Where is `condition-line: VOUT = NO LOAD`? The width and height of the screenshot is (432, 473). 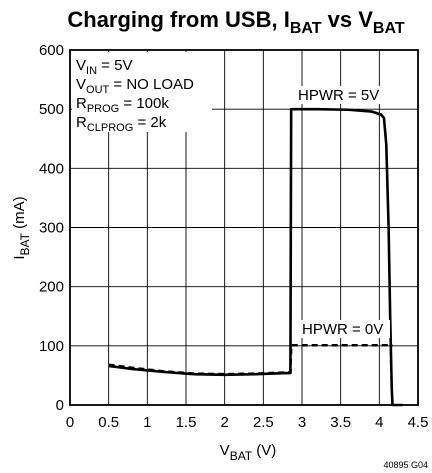
condition-line: VOUT = NO LOAD is located at coordinates (135, 86).